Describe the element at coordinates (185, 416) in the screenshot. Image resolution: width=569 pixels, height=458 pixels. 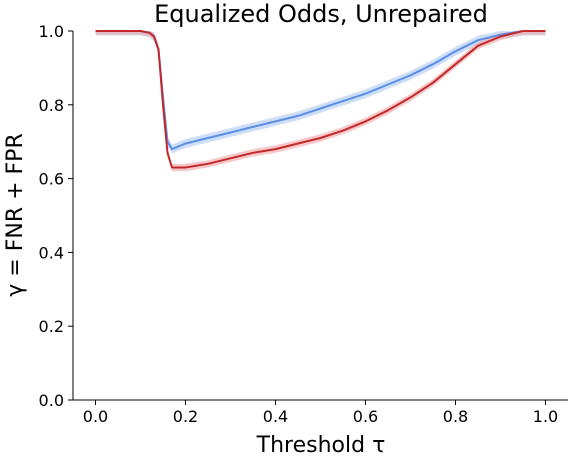
I see `x-tick-label: 0.2` at that location.